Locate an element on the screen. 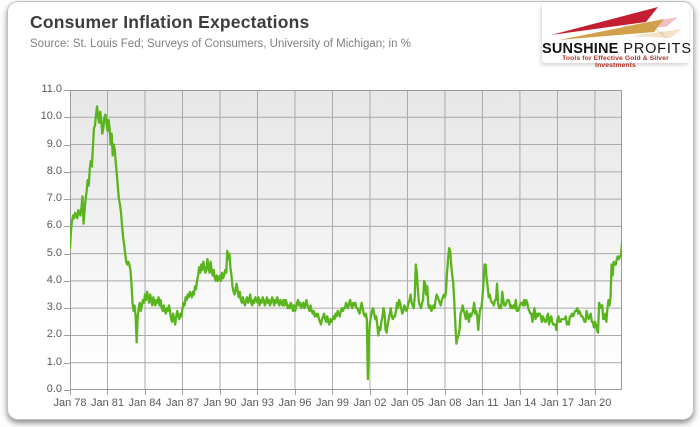 This screenshot has width=700, height=427. x-axis-label: Jan 81 is located at coordinates (107, 403).